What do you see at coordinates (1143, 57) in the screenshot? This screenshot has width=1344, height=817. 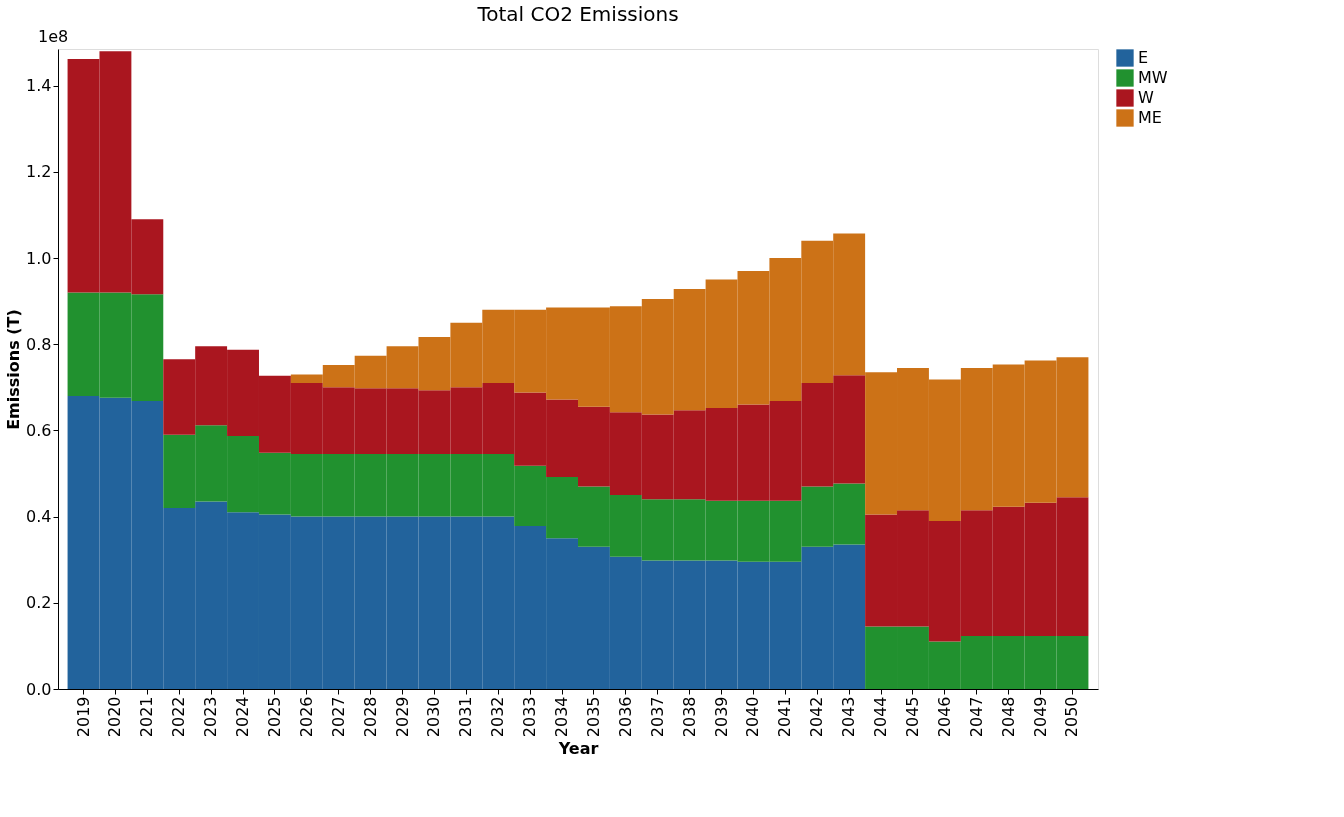 I see `legend-label: E` at bounding box center [1143, 57].